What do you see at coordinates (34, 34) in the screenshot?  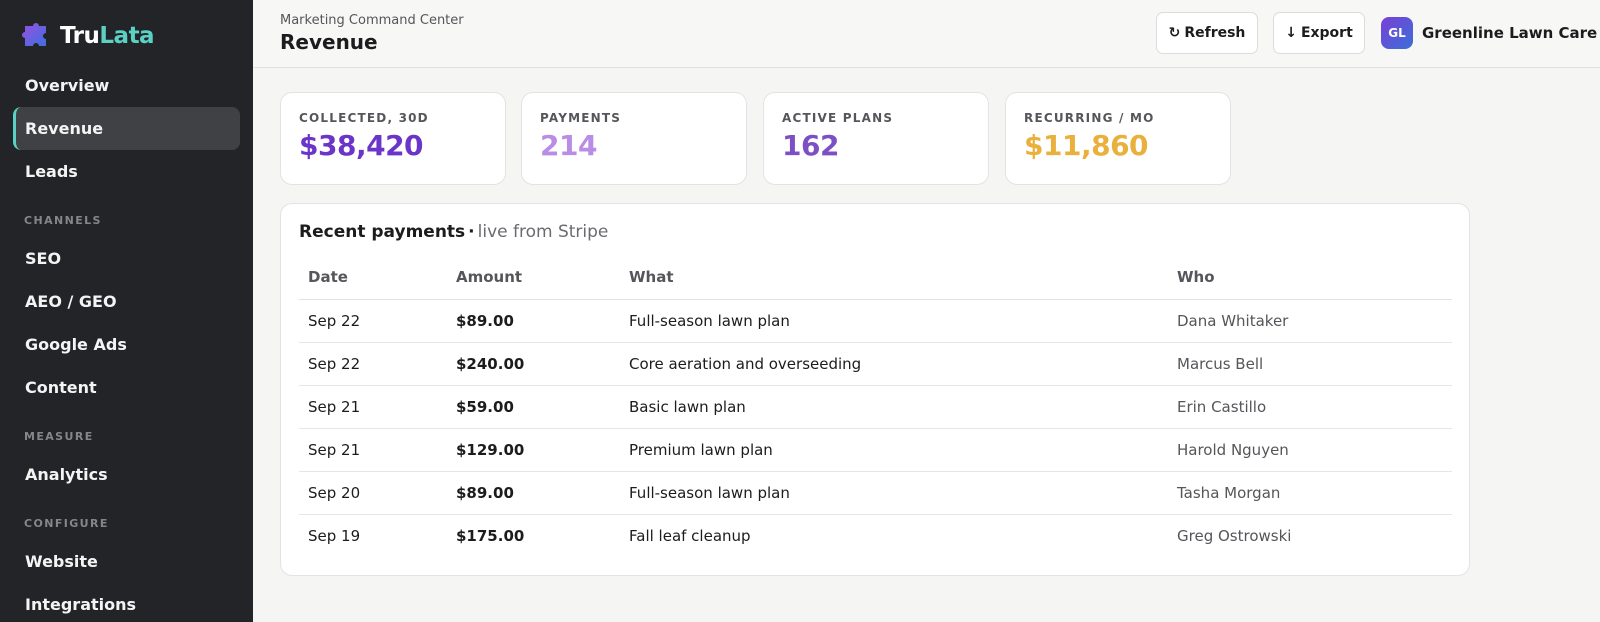 I see `puzzle-logo-icon` at bounding box center [34, 34].